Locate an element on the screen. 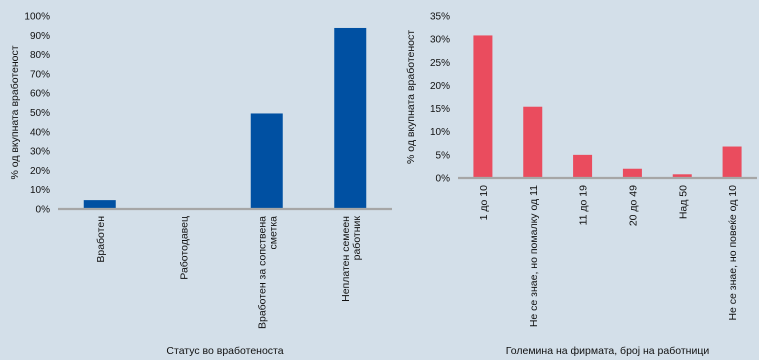  category-label: 20 до 49 is located at coordinates (633, 205).